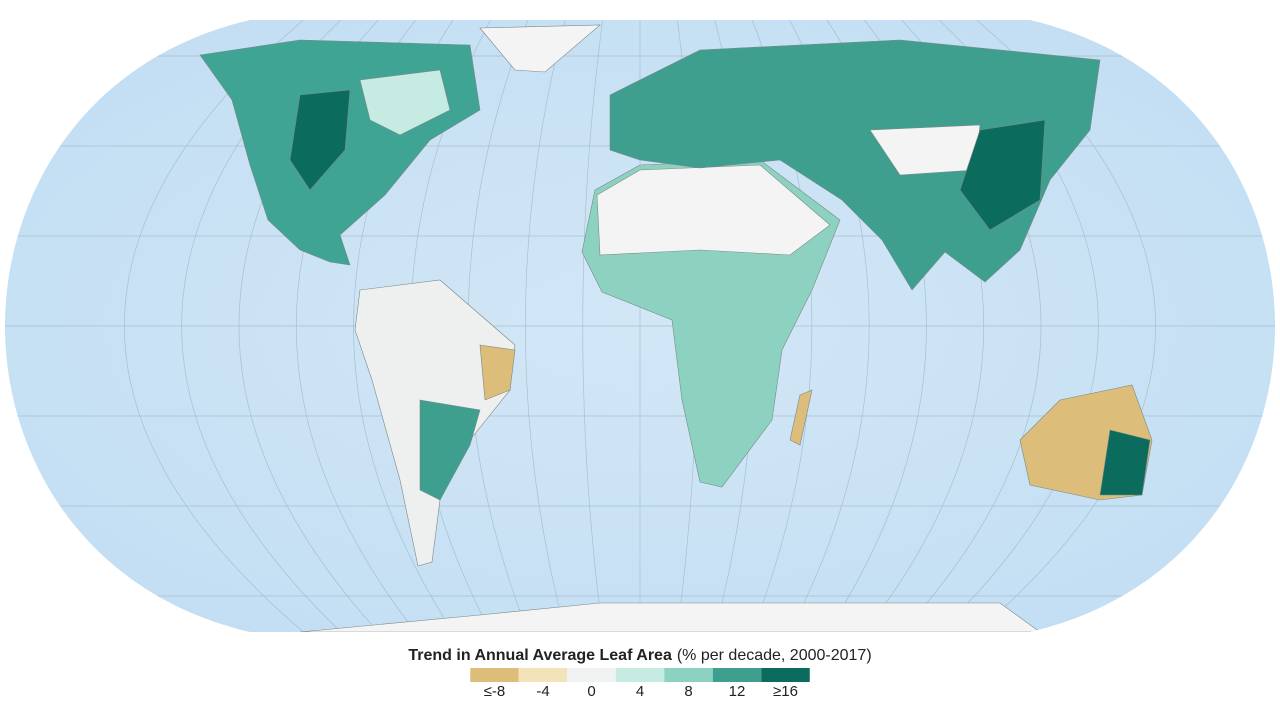 The image size is (1280, 720). I want to click on greenland, so click(540, 48).